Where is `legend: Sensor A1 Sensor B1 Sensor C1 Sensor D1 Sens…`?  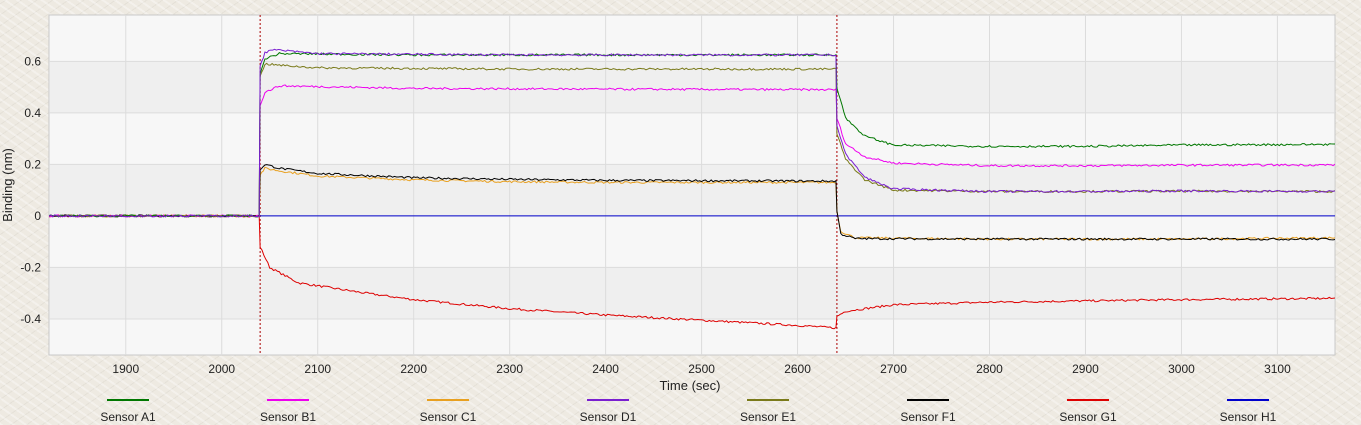
legend: Sensor A1 Sensor B1 Sensor C1 Sensor D1 Sens… is located at coordinates (688, 411).